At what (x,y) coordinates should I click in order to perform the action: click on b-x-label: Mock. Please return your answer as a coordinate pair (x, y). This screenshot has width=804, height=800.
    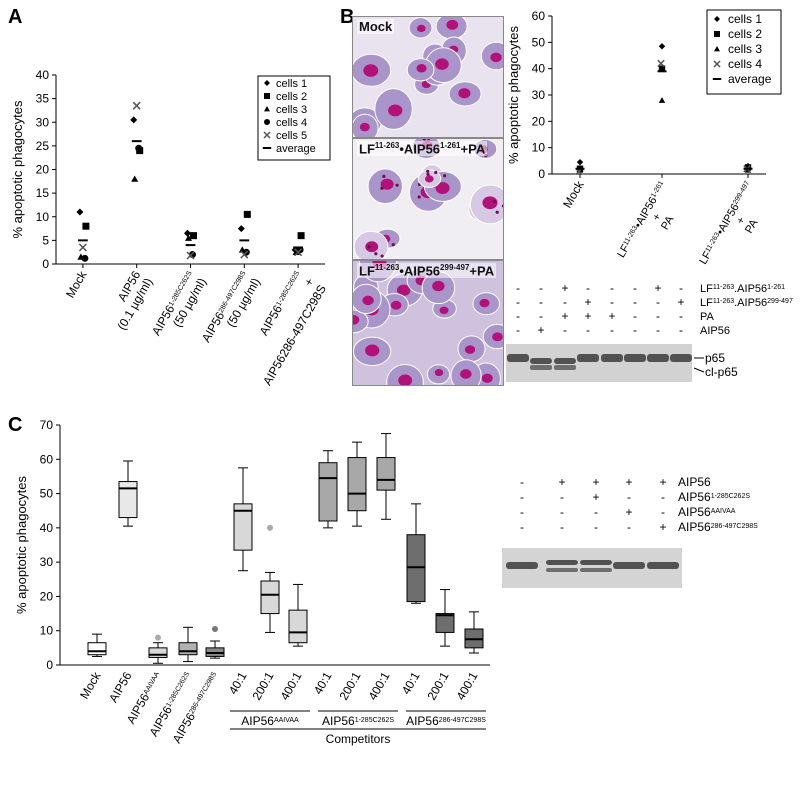
    Looking at the image, I should click on (573, 194).